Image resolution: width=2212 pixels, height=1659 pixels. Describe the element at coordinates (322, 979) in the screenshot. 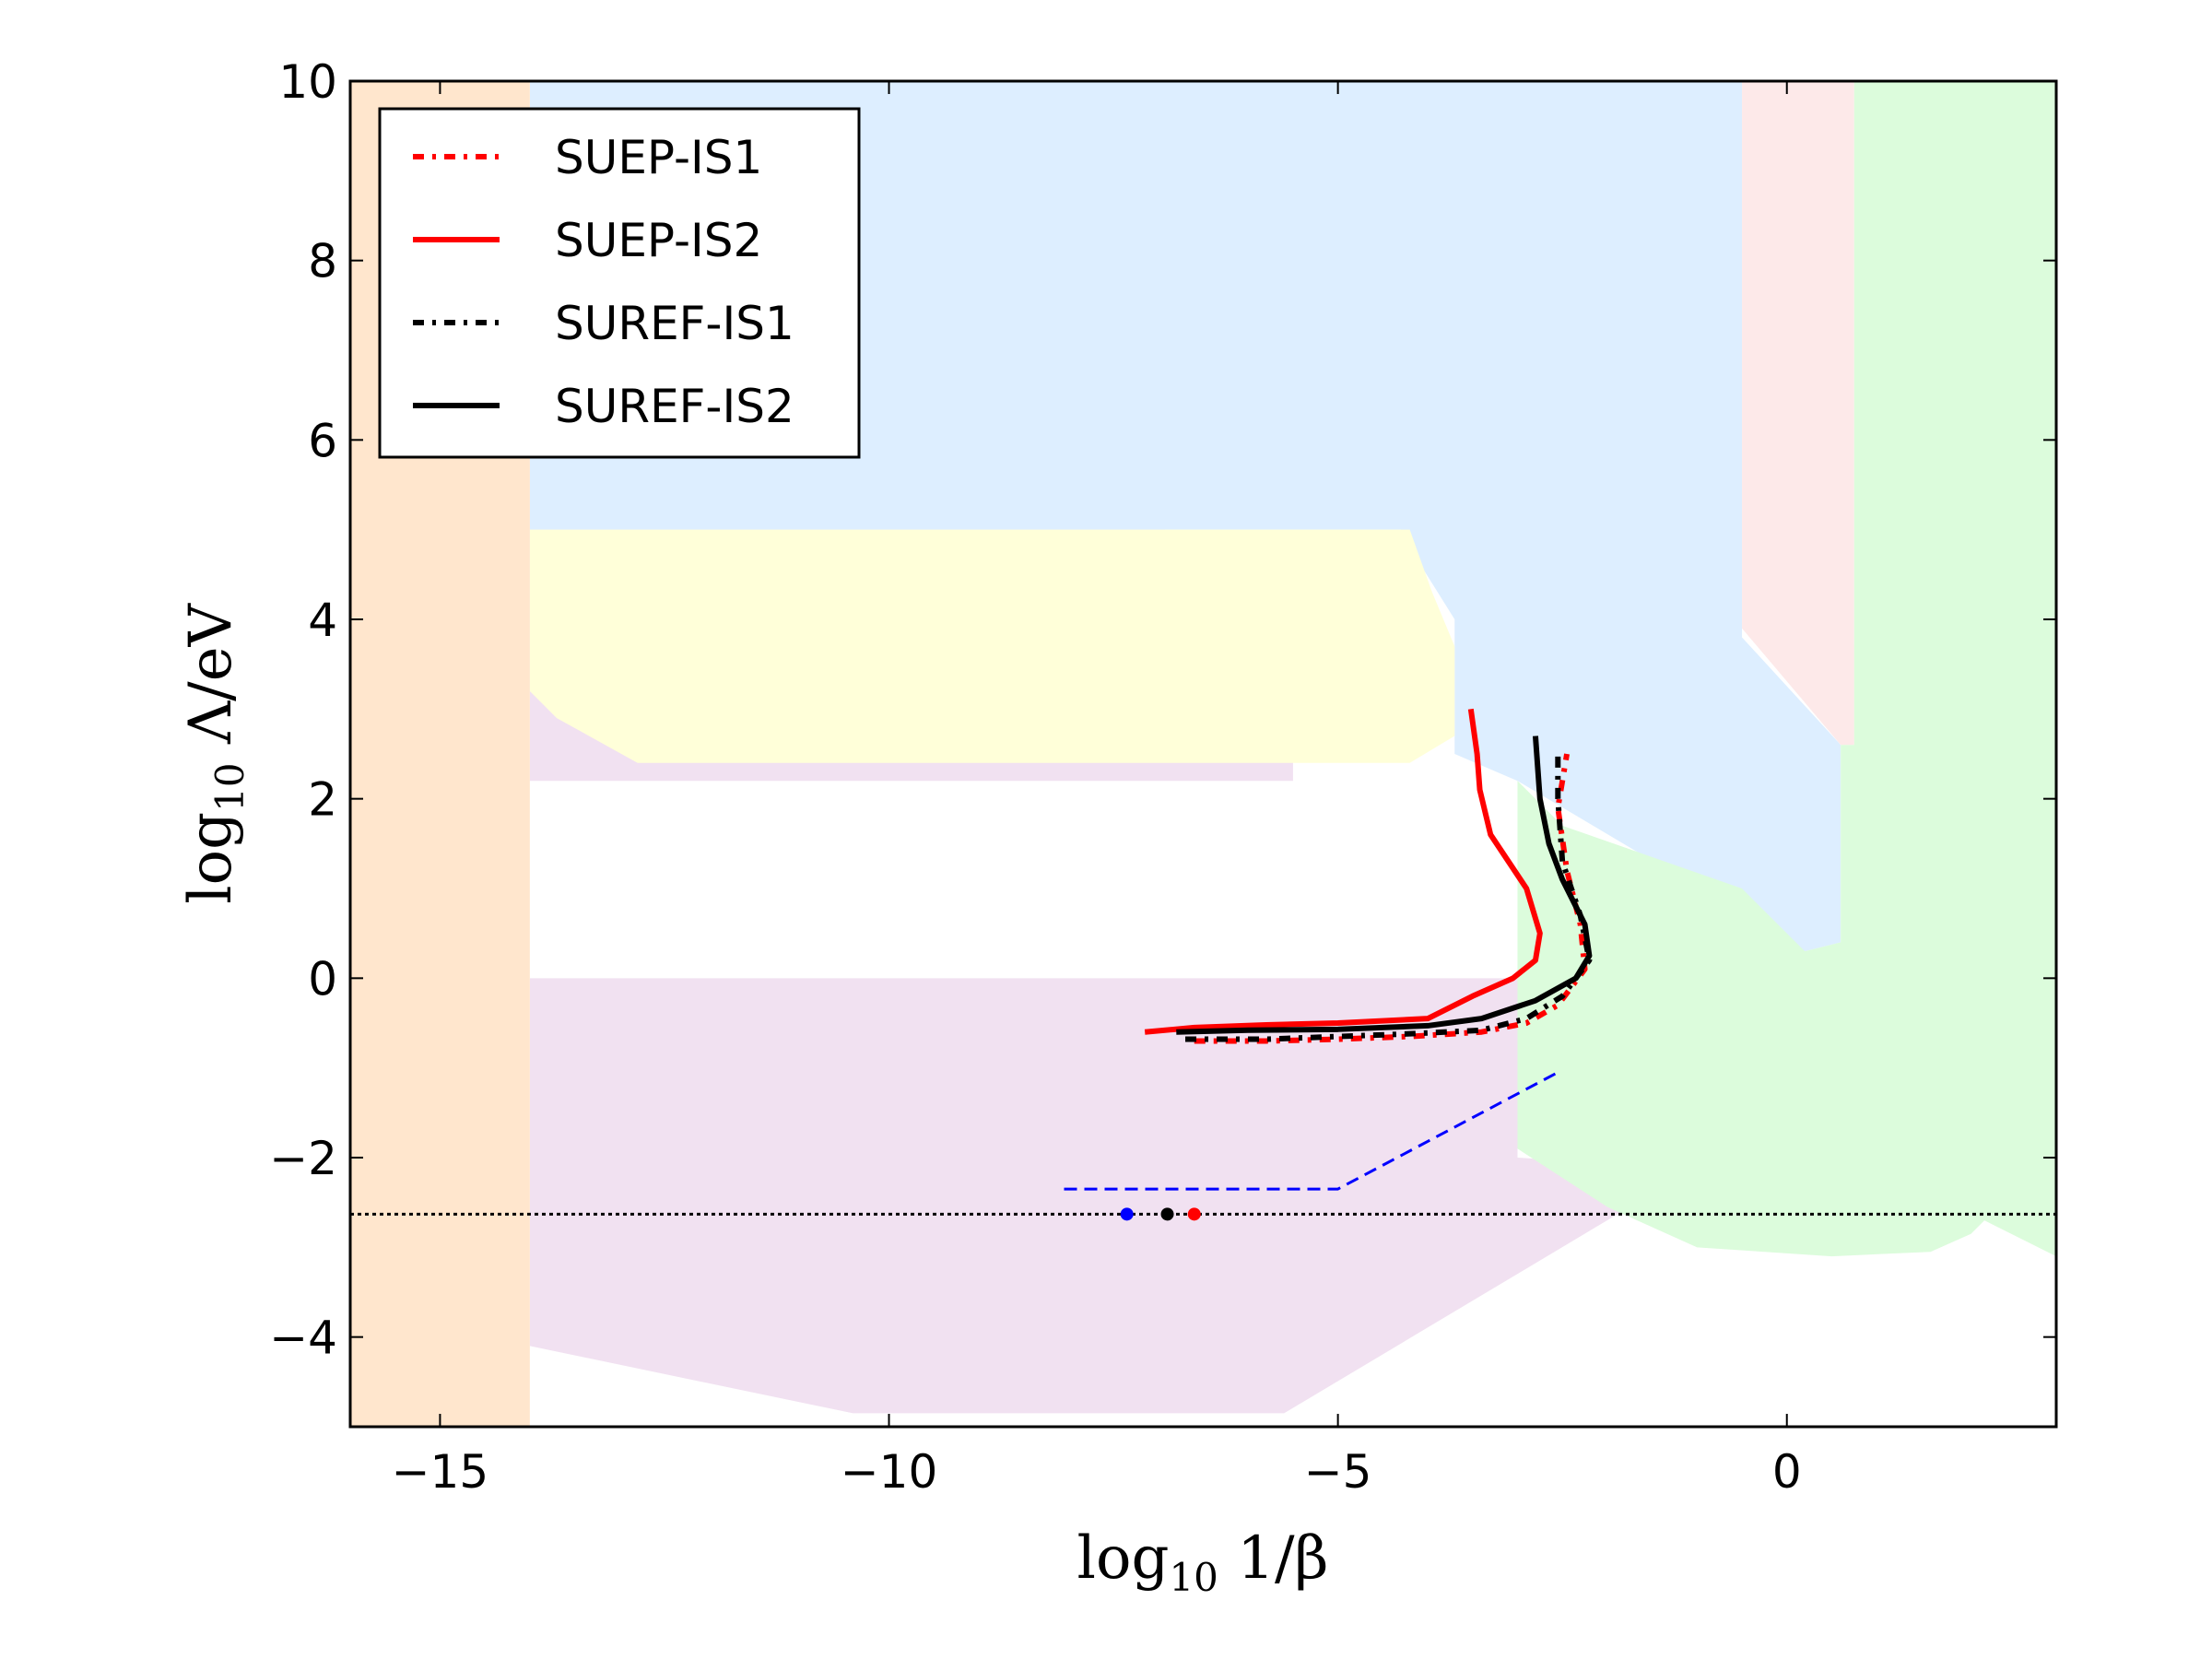

I see `y-tick-label: 0` at that location.